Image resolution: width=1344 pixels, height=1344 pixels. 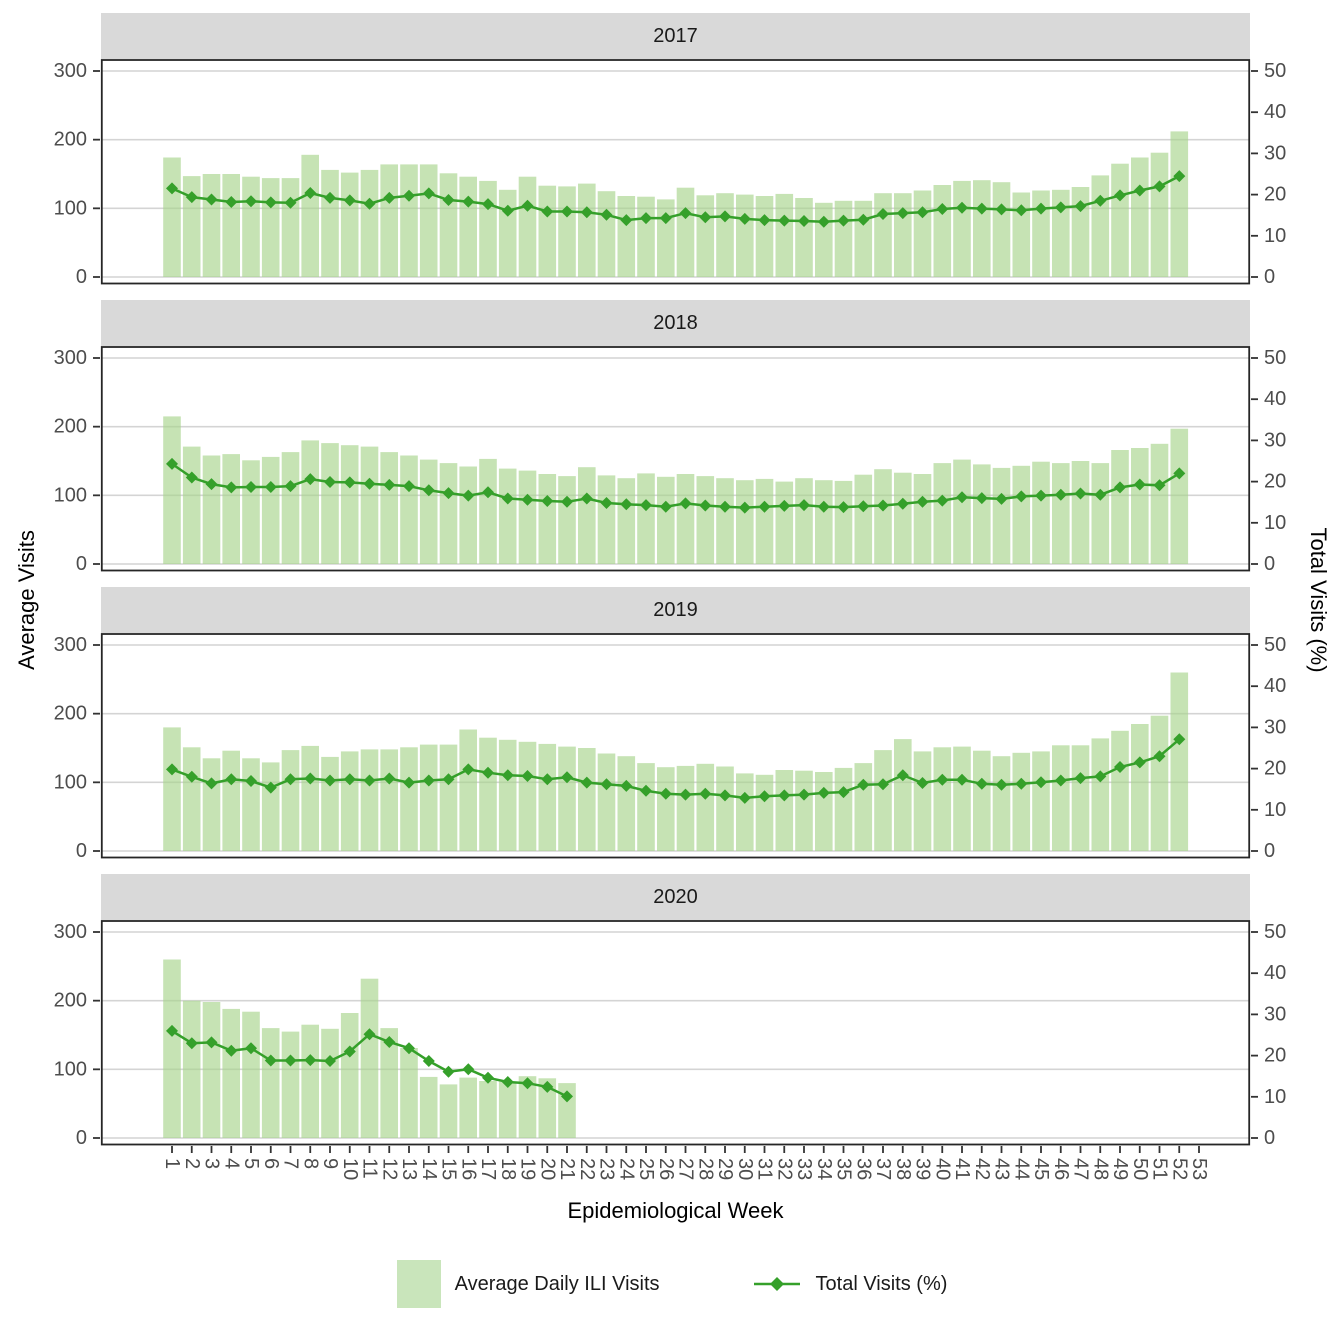 What do you see at coordinates (1120, 1169) in the screenshot?
I see `x-tick-label: 49` at bounding box center [1120, 1169].